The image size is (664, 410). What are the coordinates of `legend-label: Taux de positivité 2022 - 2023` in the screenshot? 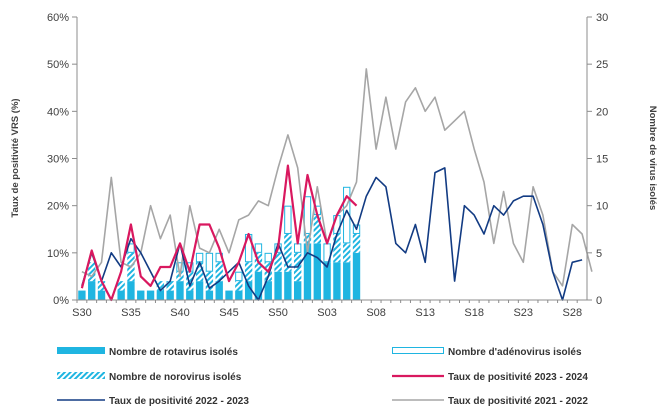 It's located at (179, 401).